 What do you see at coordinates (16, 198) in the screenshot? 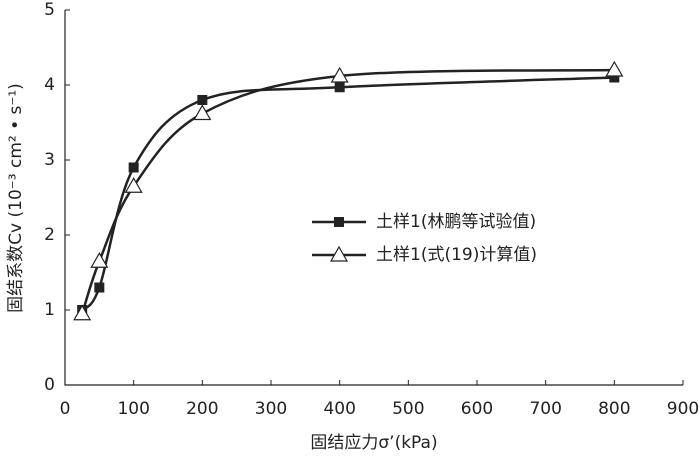
I see `y-axis-label: 固结系数Cv (10⁻³ cm² • s⁻¹)` at bounding box center [16, 198].